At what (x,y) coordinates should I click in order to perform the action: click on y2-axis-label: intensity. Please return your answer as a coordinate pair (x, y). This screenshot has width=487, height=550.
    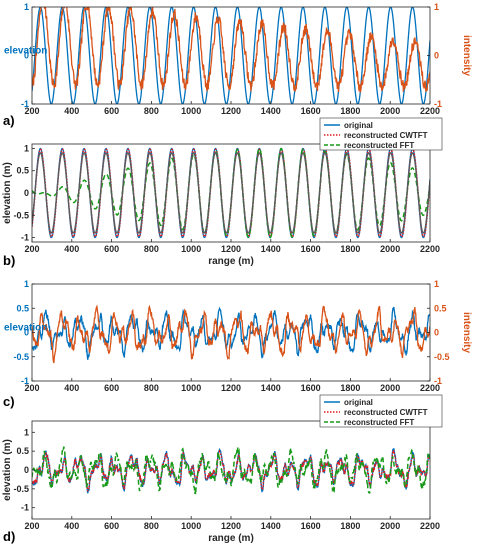
    Looking at the image, I should click on (466, 333).